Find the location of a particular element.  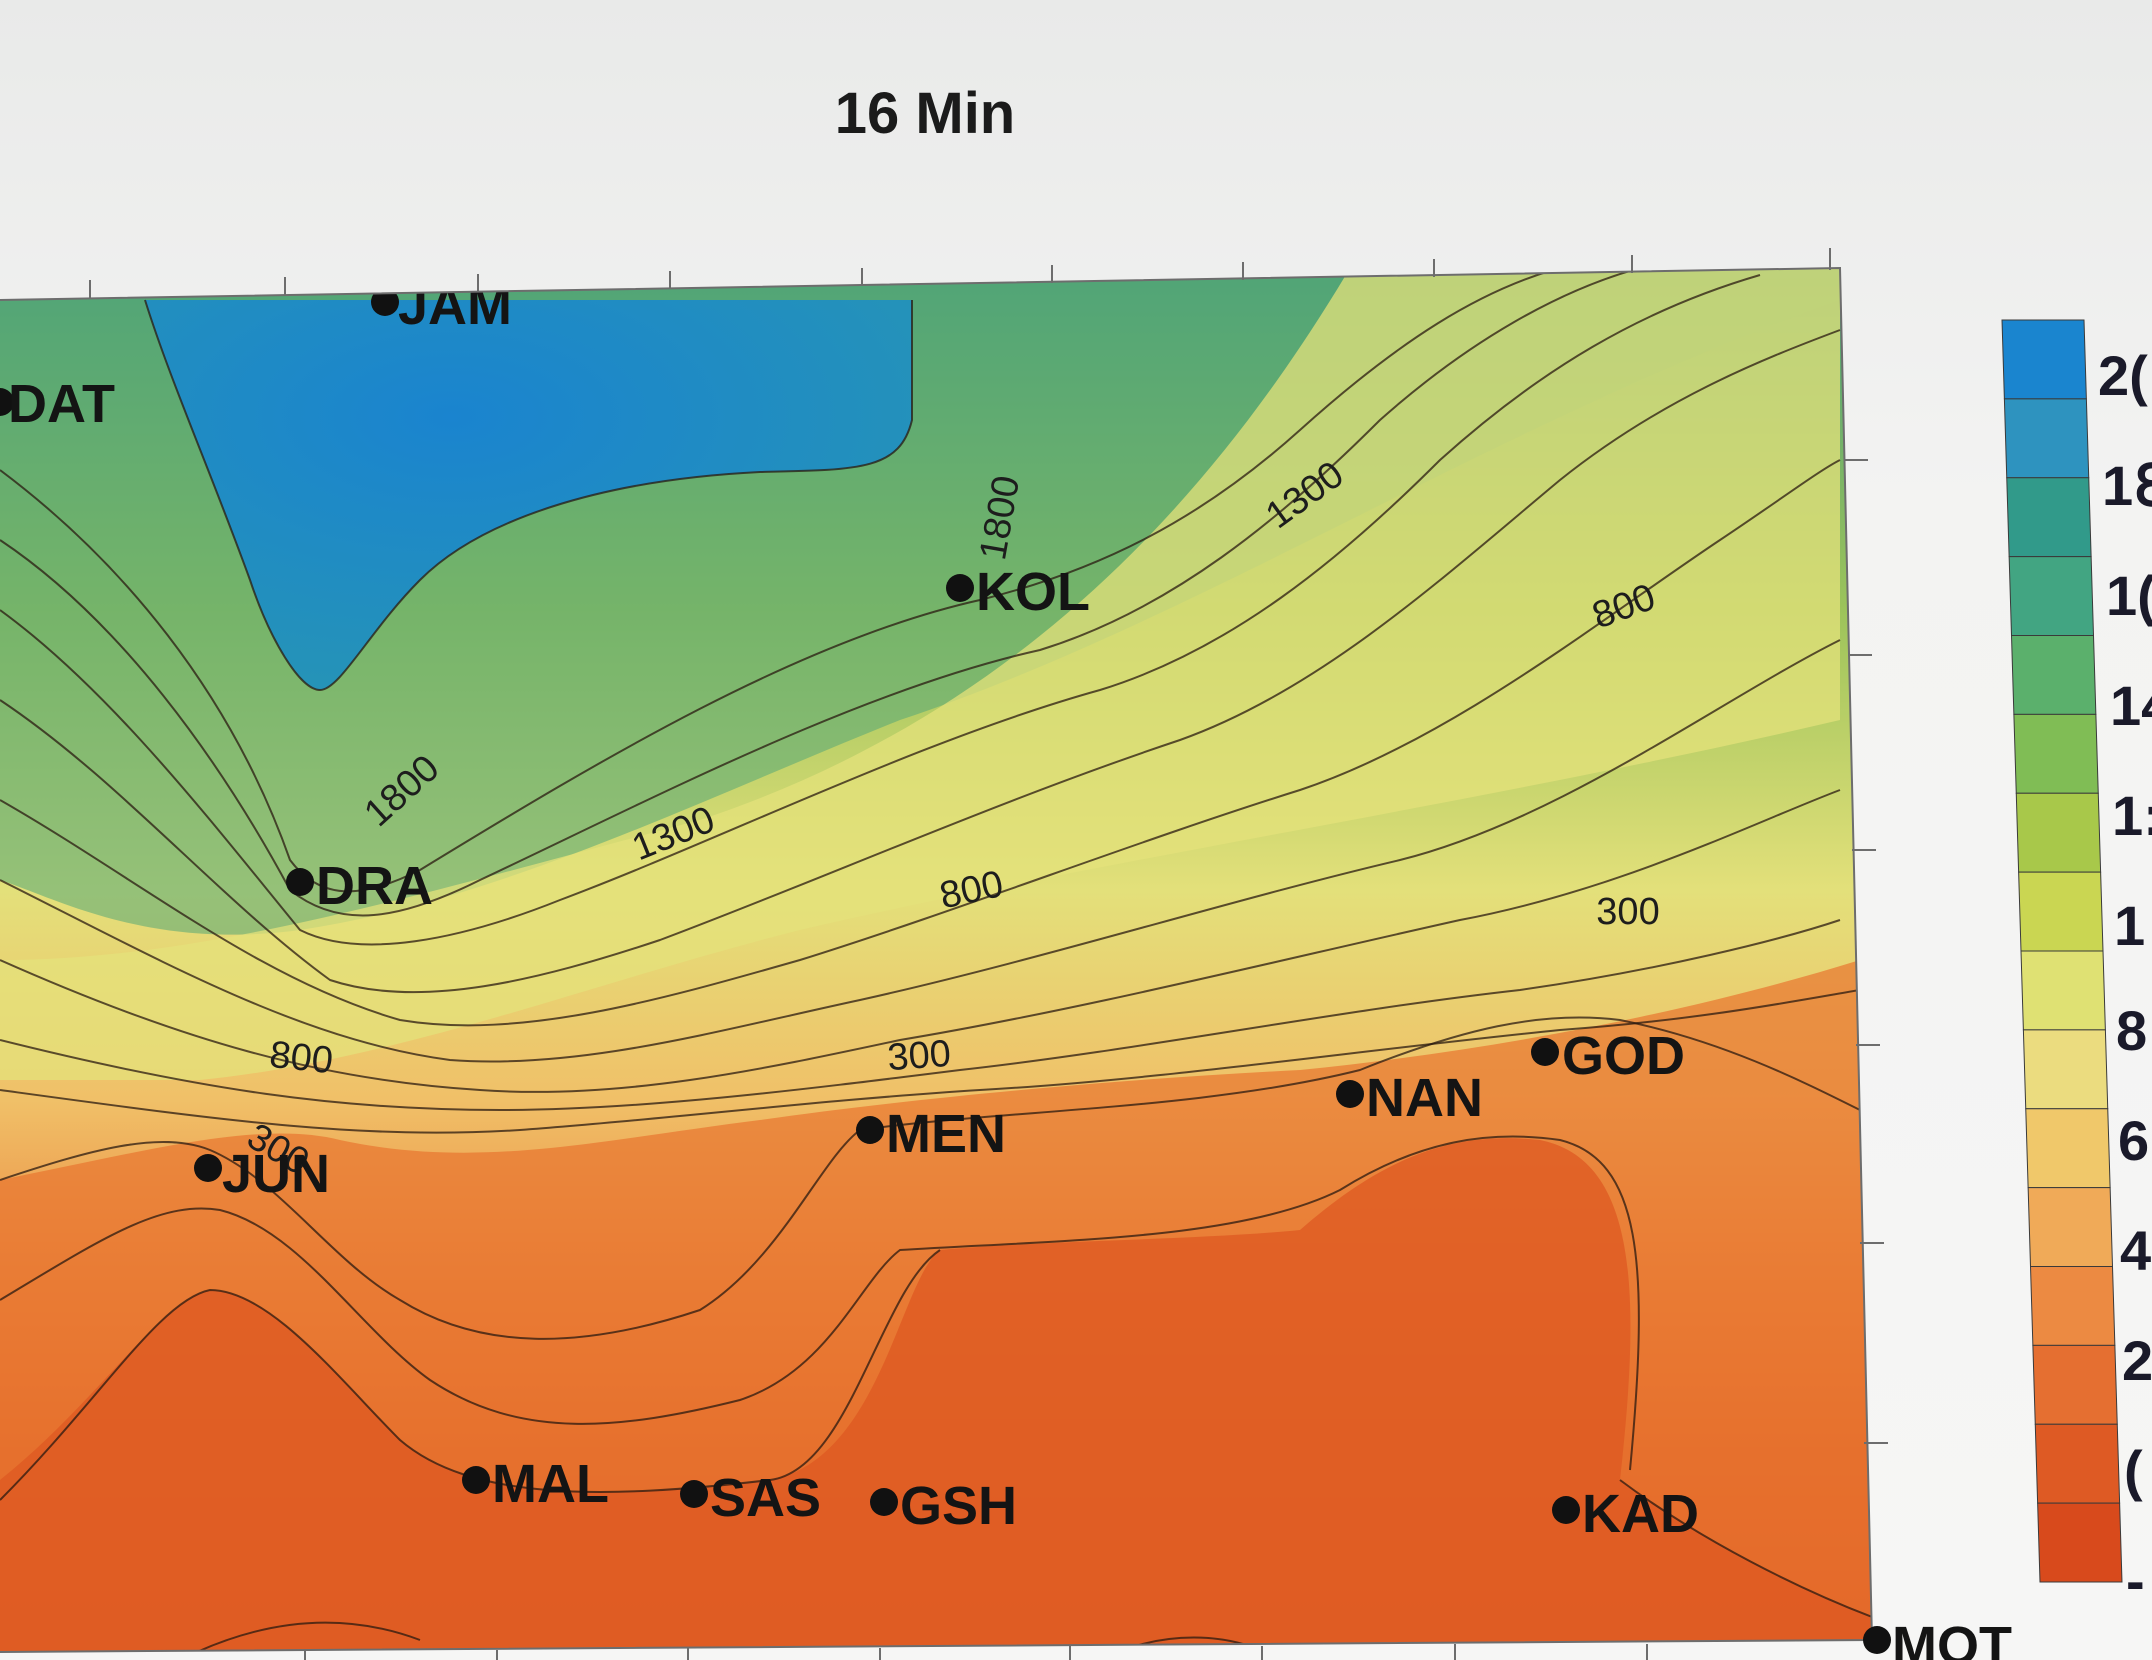

station-label: JUN is located at coordinates (276, 1174).